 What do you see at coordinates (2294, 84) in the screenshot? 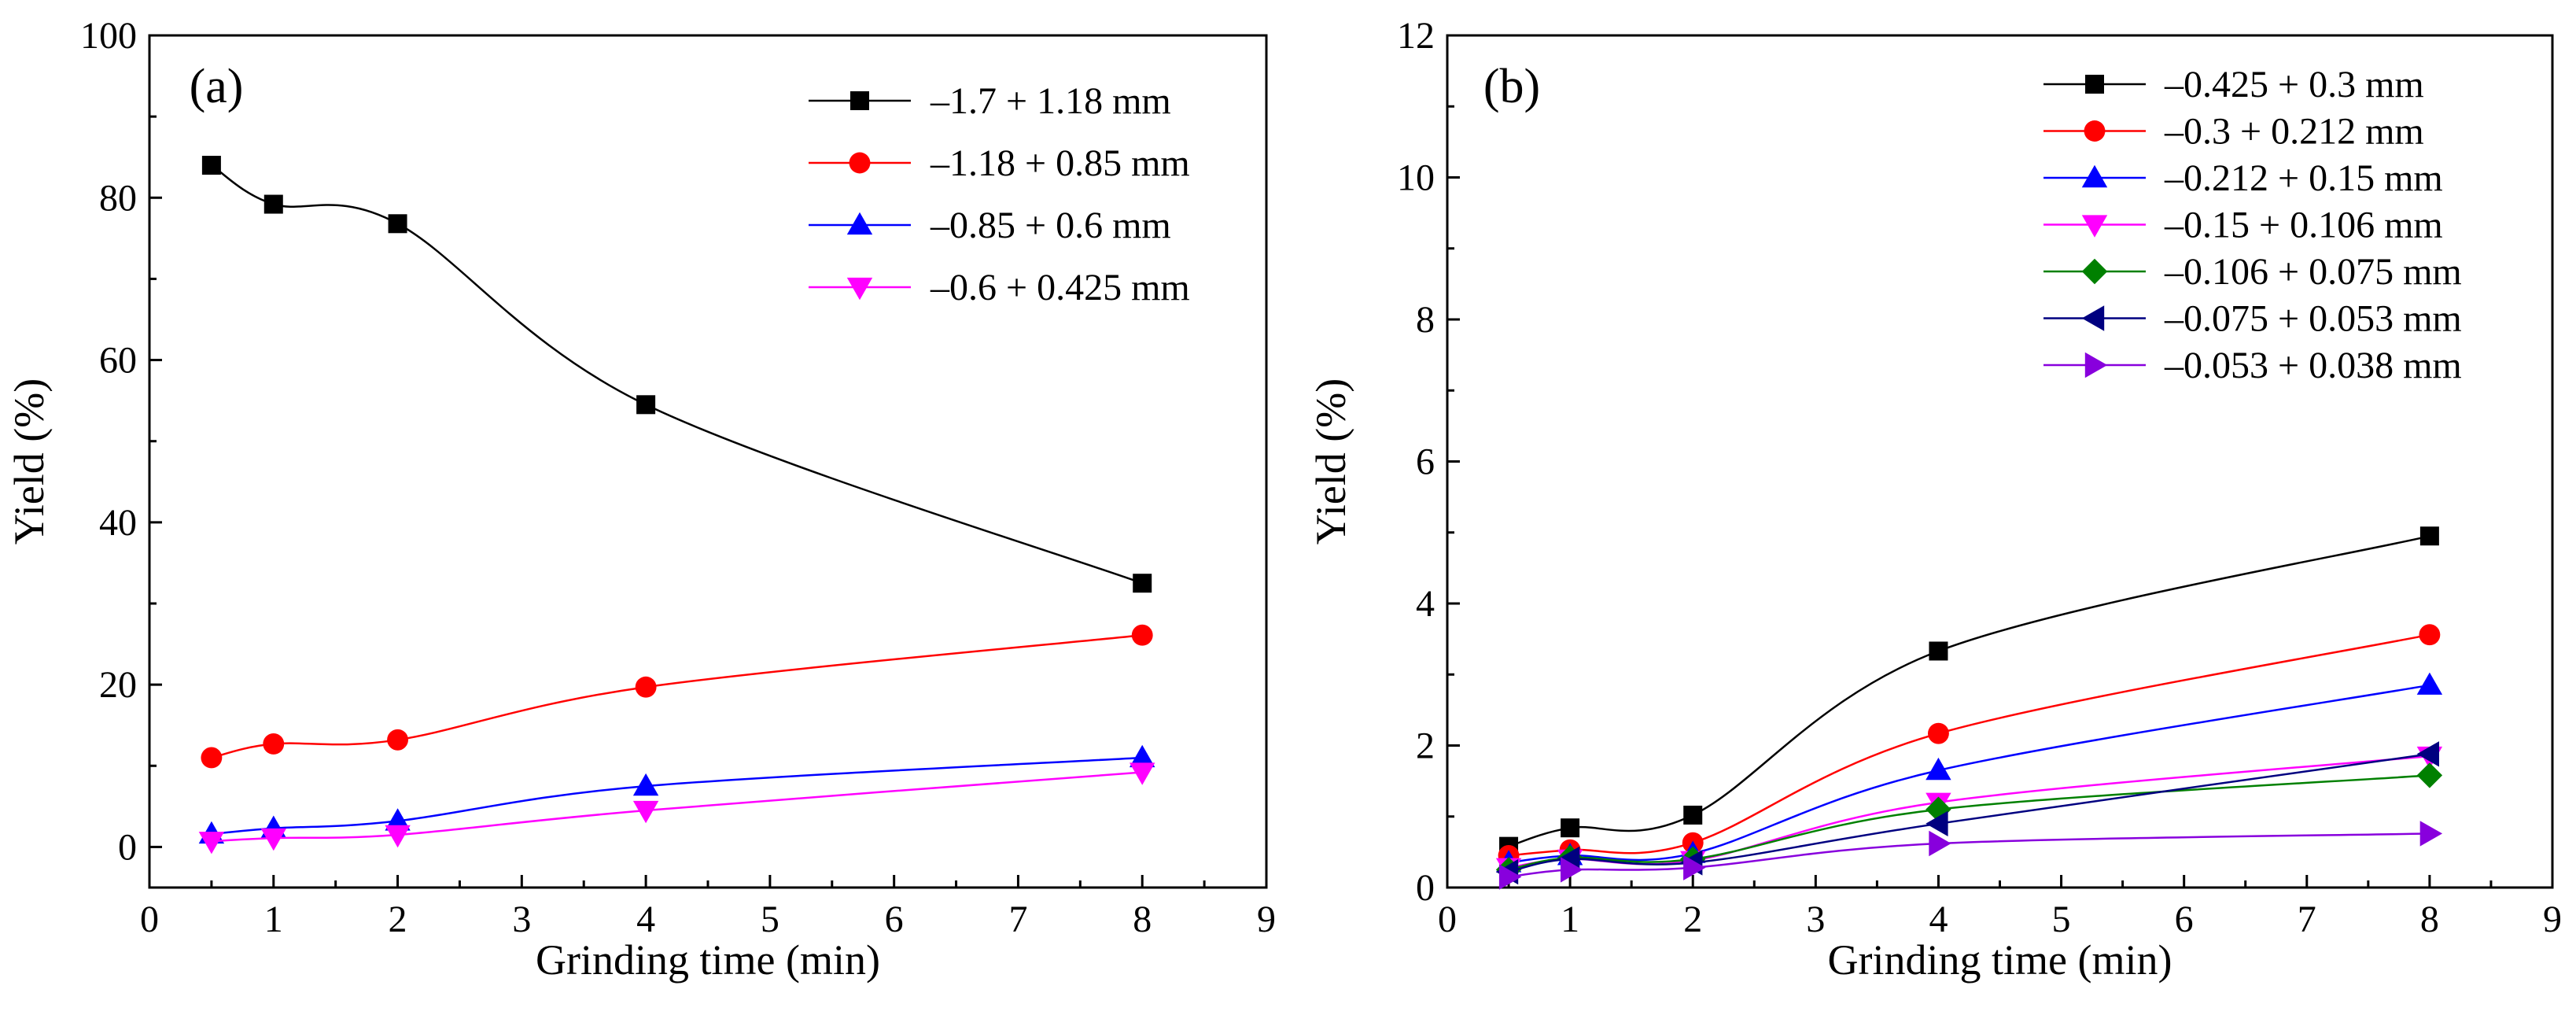
I see `legend-label: –0.425 + 0.3 mm` at bounding box center [2294, 84].